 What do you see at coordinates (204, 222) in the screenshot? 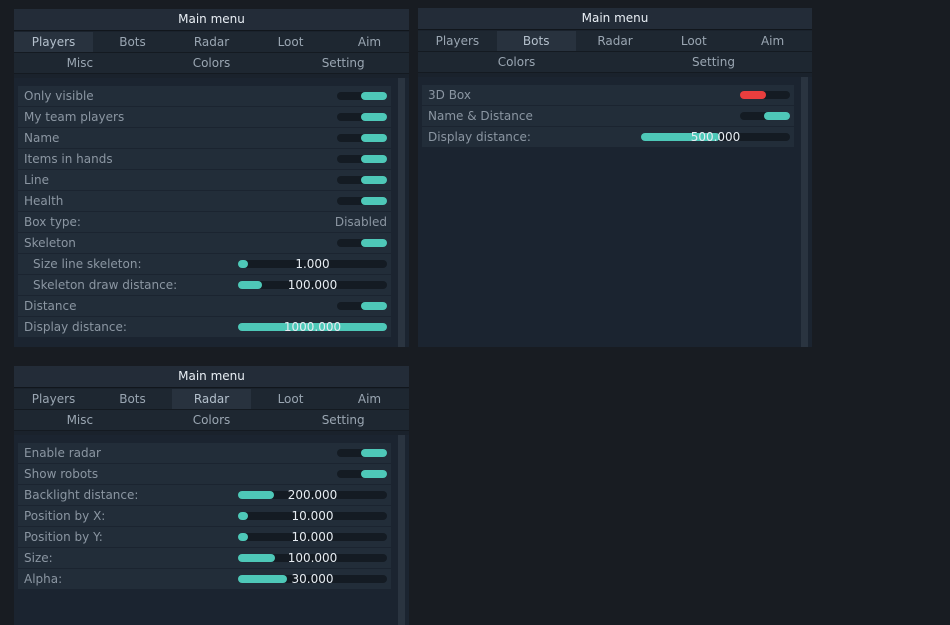
I see `setting-row-box-type: Box type: Disabled` at bounding box center [204, 222].